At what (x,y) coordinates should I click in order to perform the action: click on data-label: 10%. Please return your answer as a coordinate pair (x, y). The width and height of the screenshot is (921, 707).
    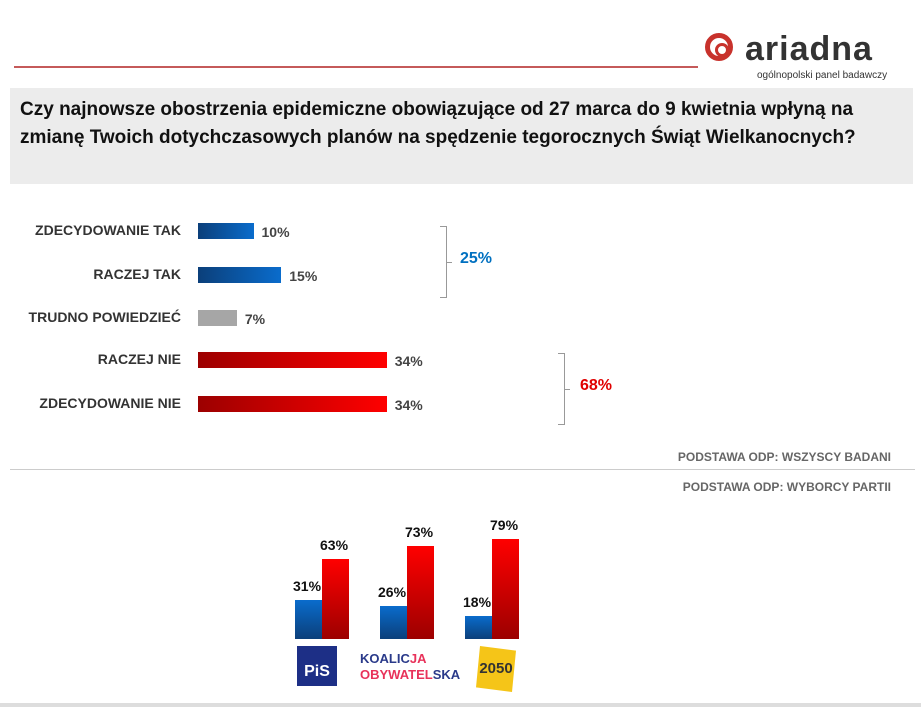
    Looking at the image, I should click on (275, 232).